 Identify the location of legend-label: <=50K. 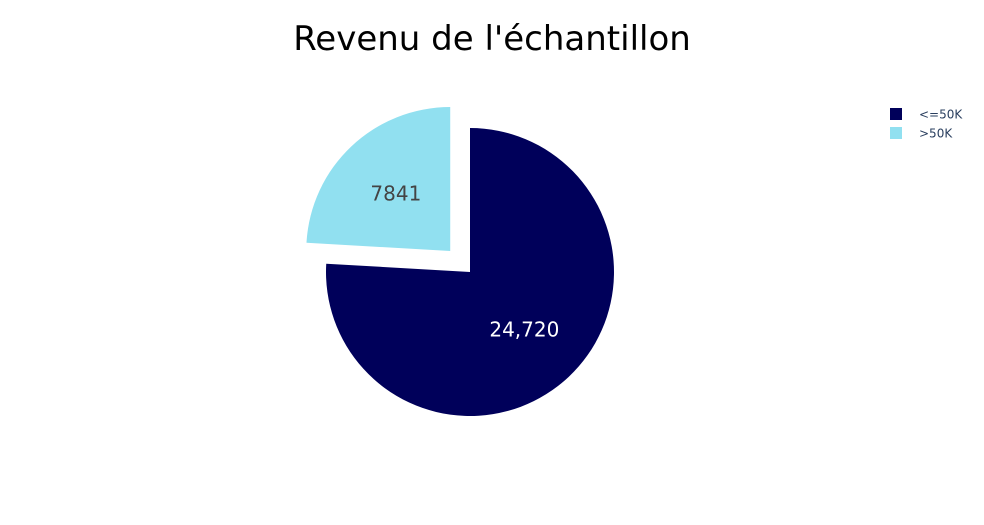
(941, 115).